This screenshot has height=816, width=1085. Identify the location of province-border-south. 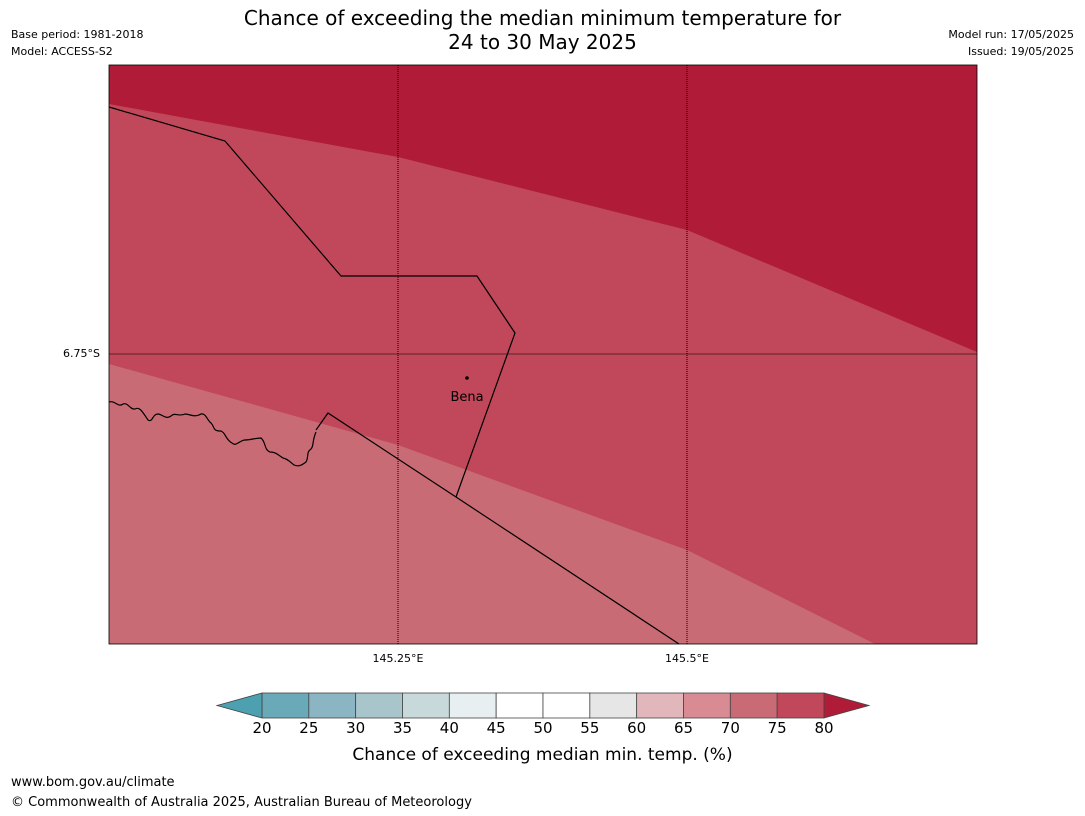
(497, 528).